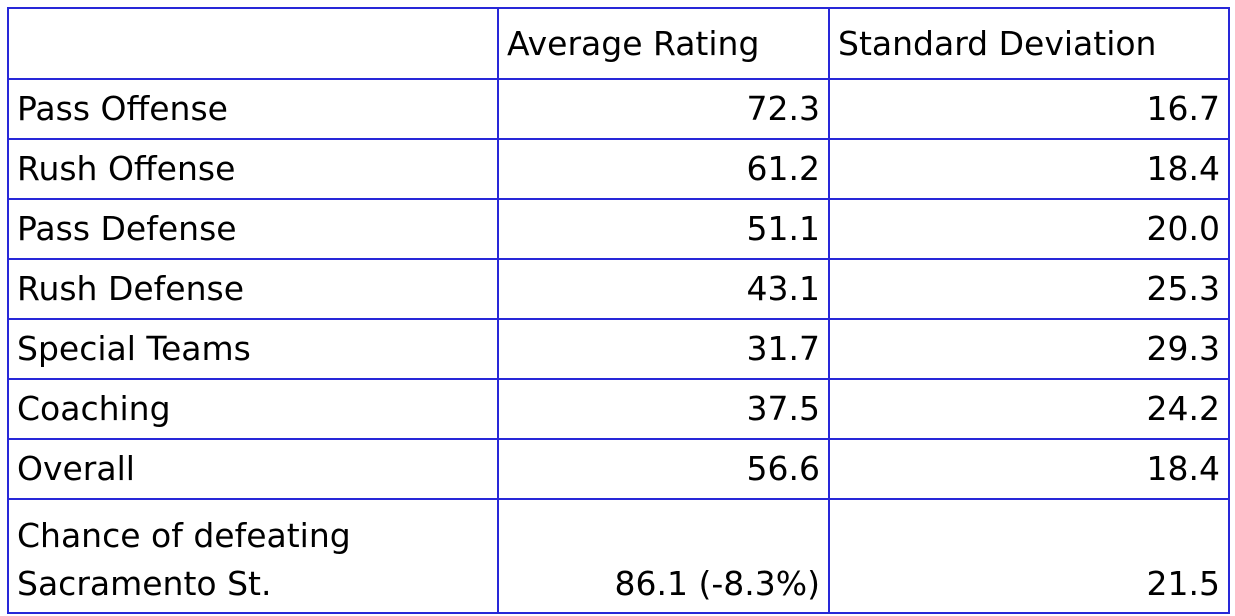 The image size is (1235, 616). I want to click on value-cell: 51.1, so click(663, 229).